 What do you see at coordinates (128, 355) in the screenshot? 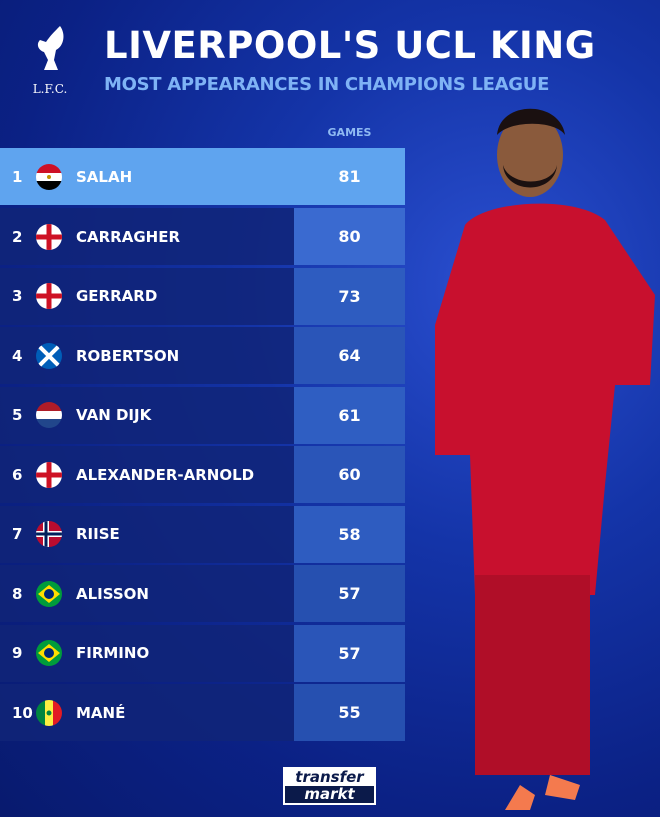
I see `player-name: ROBERTSON` at bounding box center [128, 355].